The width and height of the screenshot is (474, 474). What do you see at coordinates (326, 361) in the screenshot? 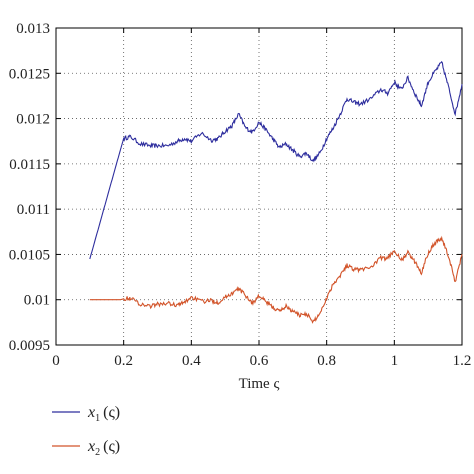
I see `x-tick-label: 0.8` at bounding box center [326, 361].